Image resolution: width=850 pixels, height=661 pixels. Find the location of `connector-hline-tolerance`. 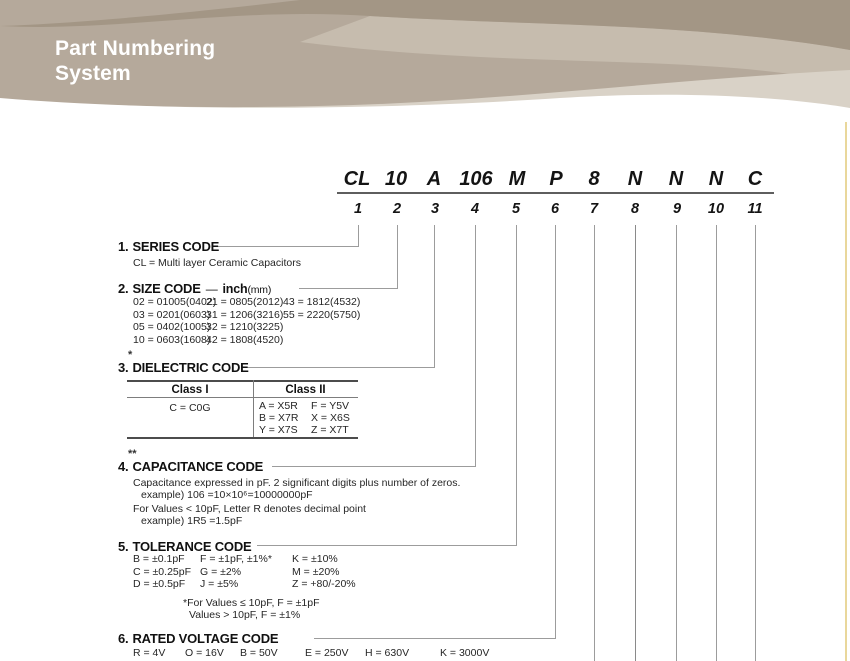

connector-hline-tolerance is located at coordinates (387, 545).